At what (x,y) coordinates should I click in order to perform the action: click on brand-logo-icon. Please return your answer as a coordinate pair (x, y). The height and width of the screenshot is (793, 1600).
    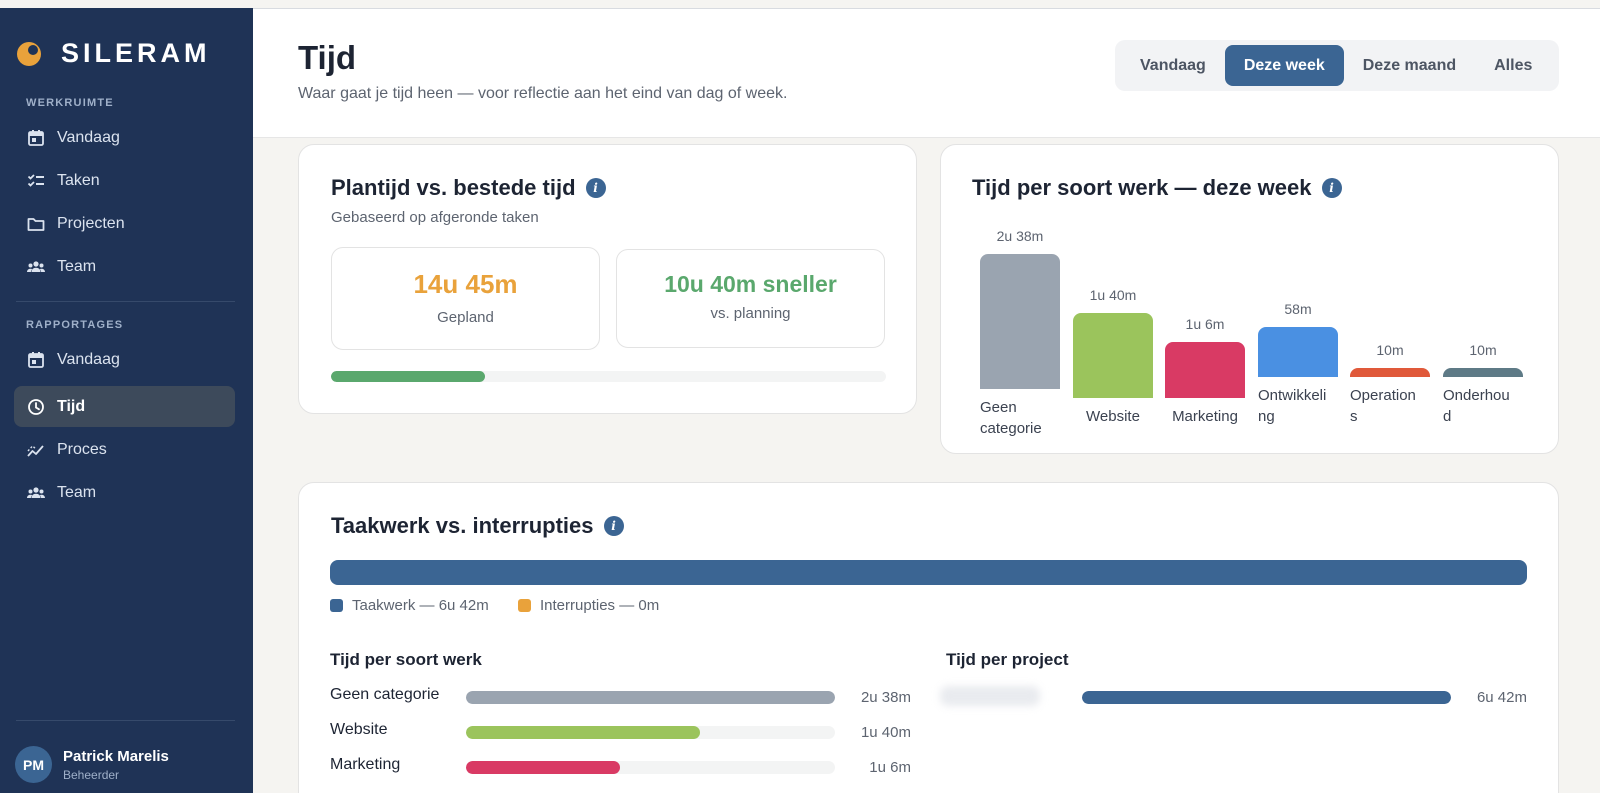
    Looking at the image, I should click on (29, 53).